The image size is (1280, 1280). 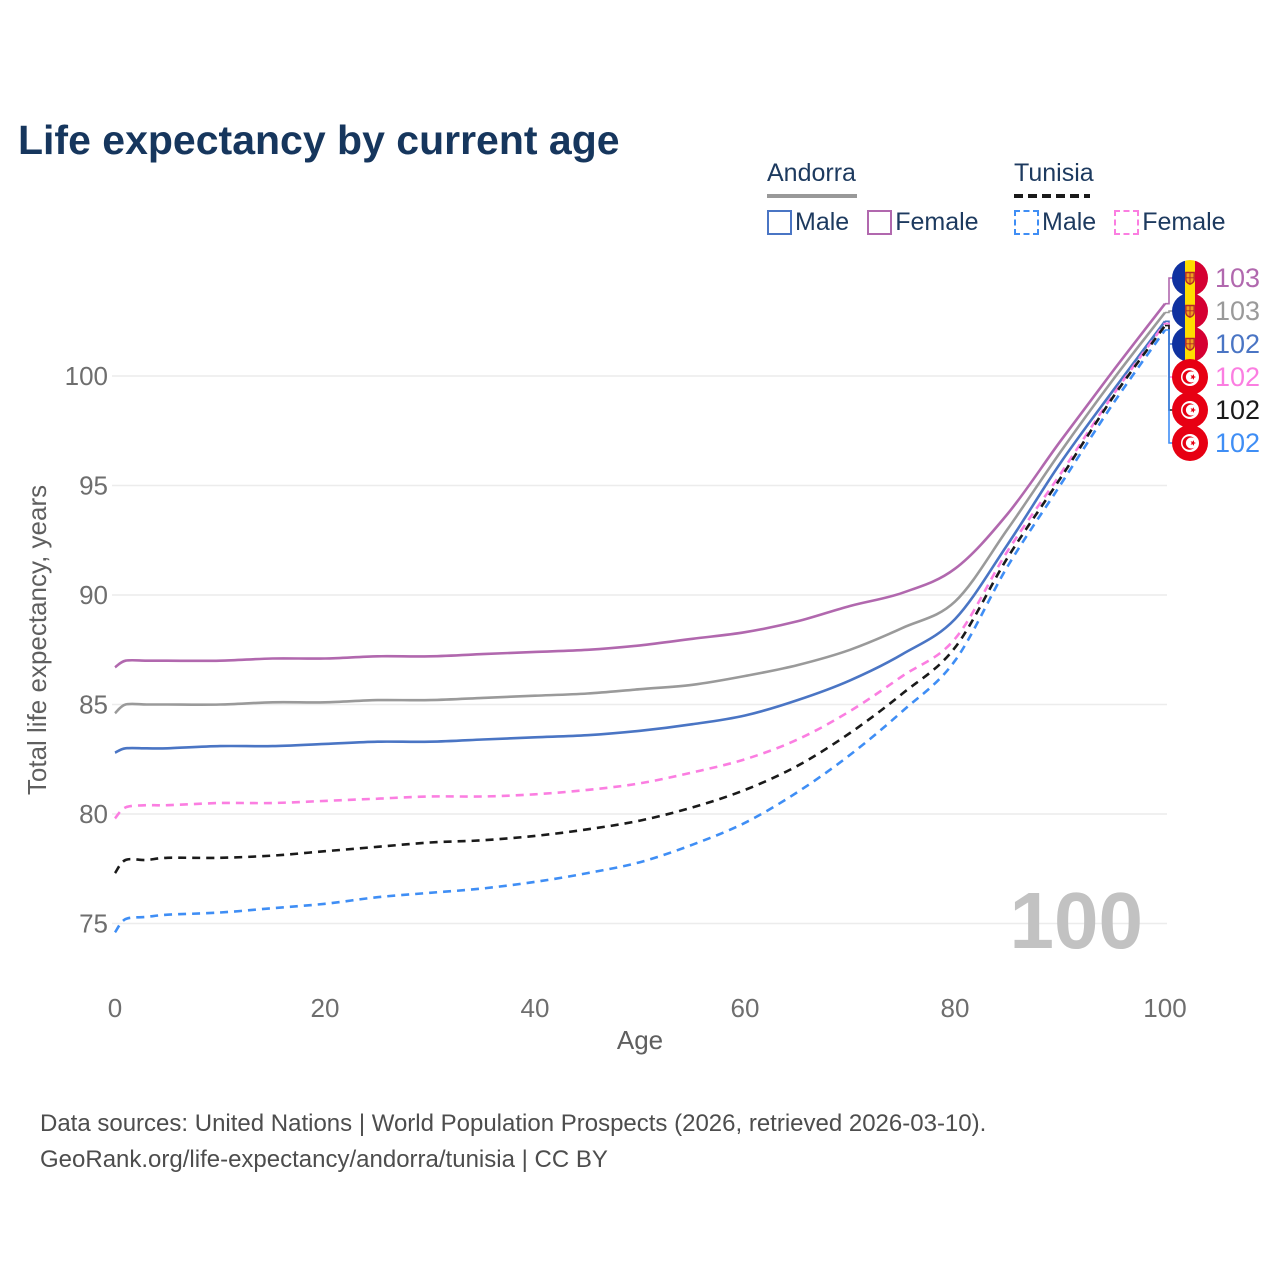 I want to click on x-tick-label: 60, so click(x=745, y=1008).